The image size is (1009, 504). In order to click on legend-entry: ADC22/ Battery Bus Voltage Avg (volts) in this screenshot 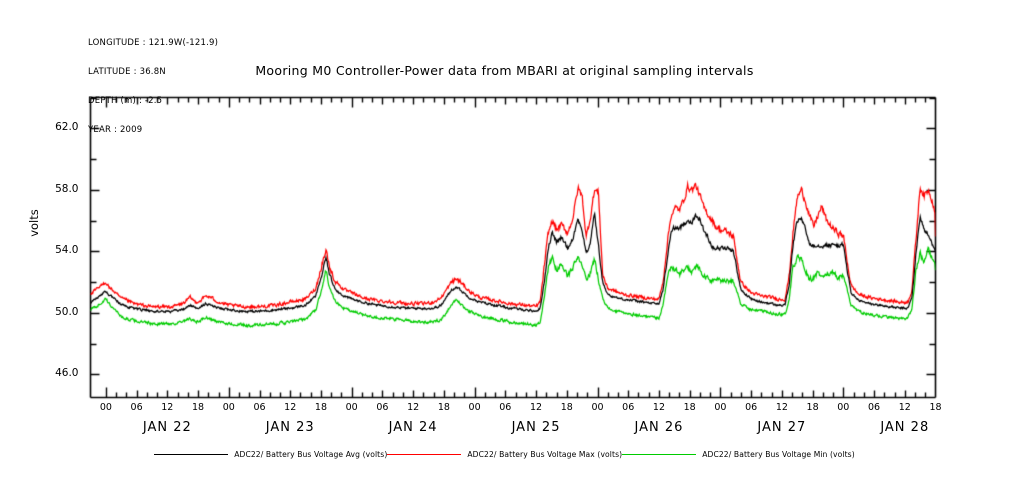, I will do `click(270, 454)`.